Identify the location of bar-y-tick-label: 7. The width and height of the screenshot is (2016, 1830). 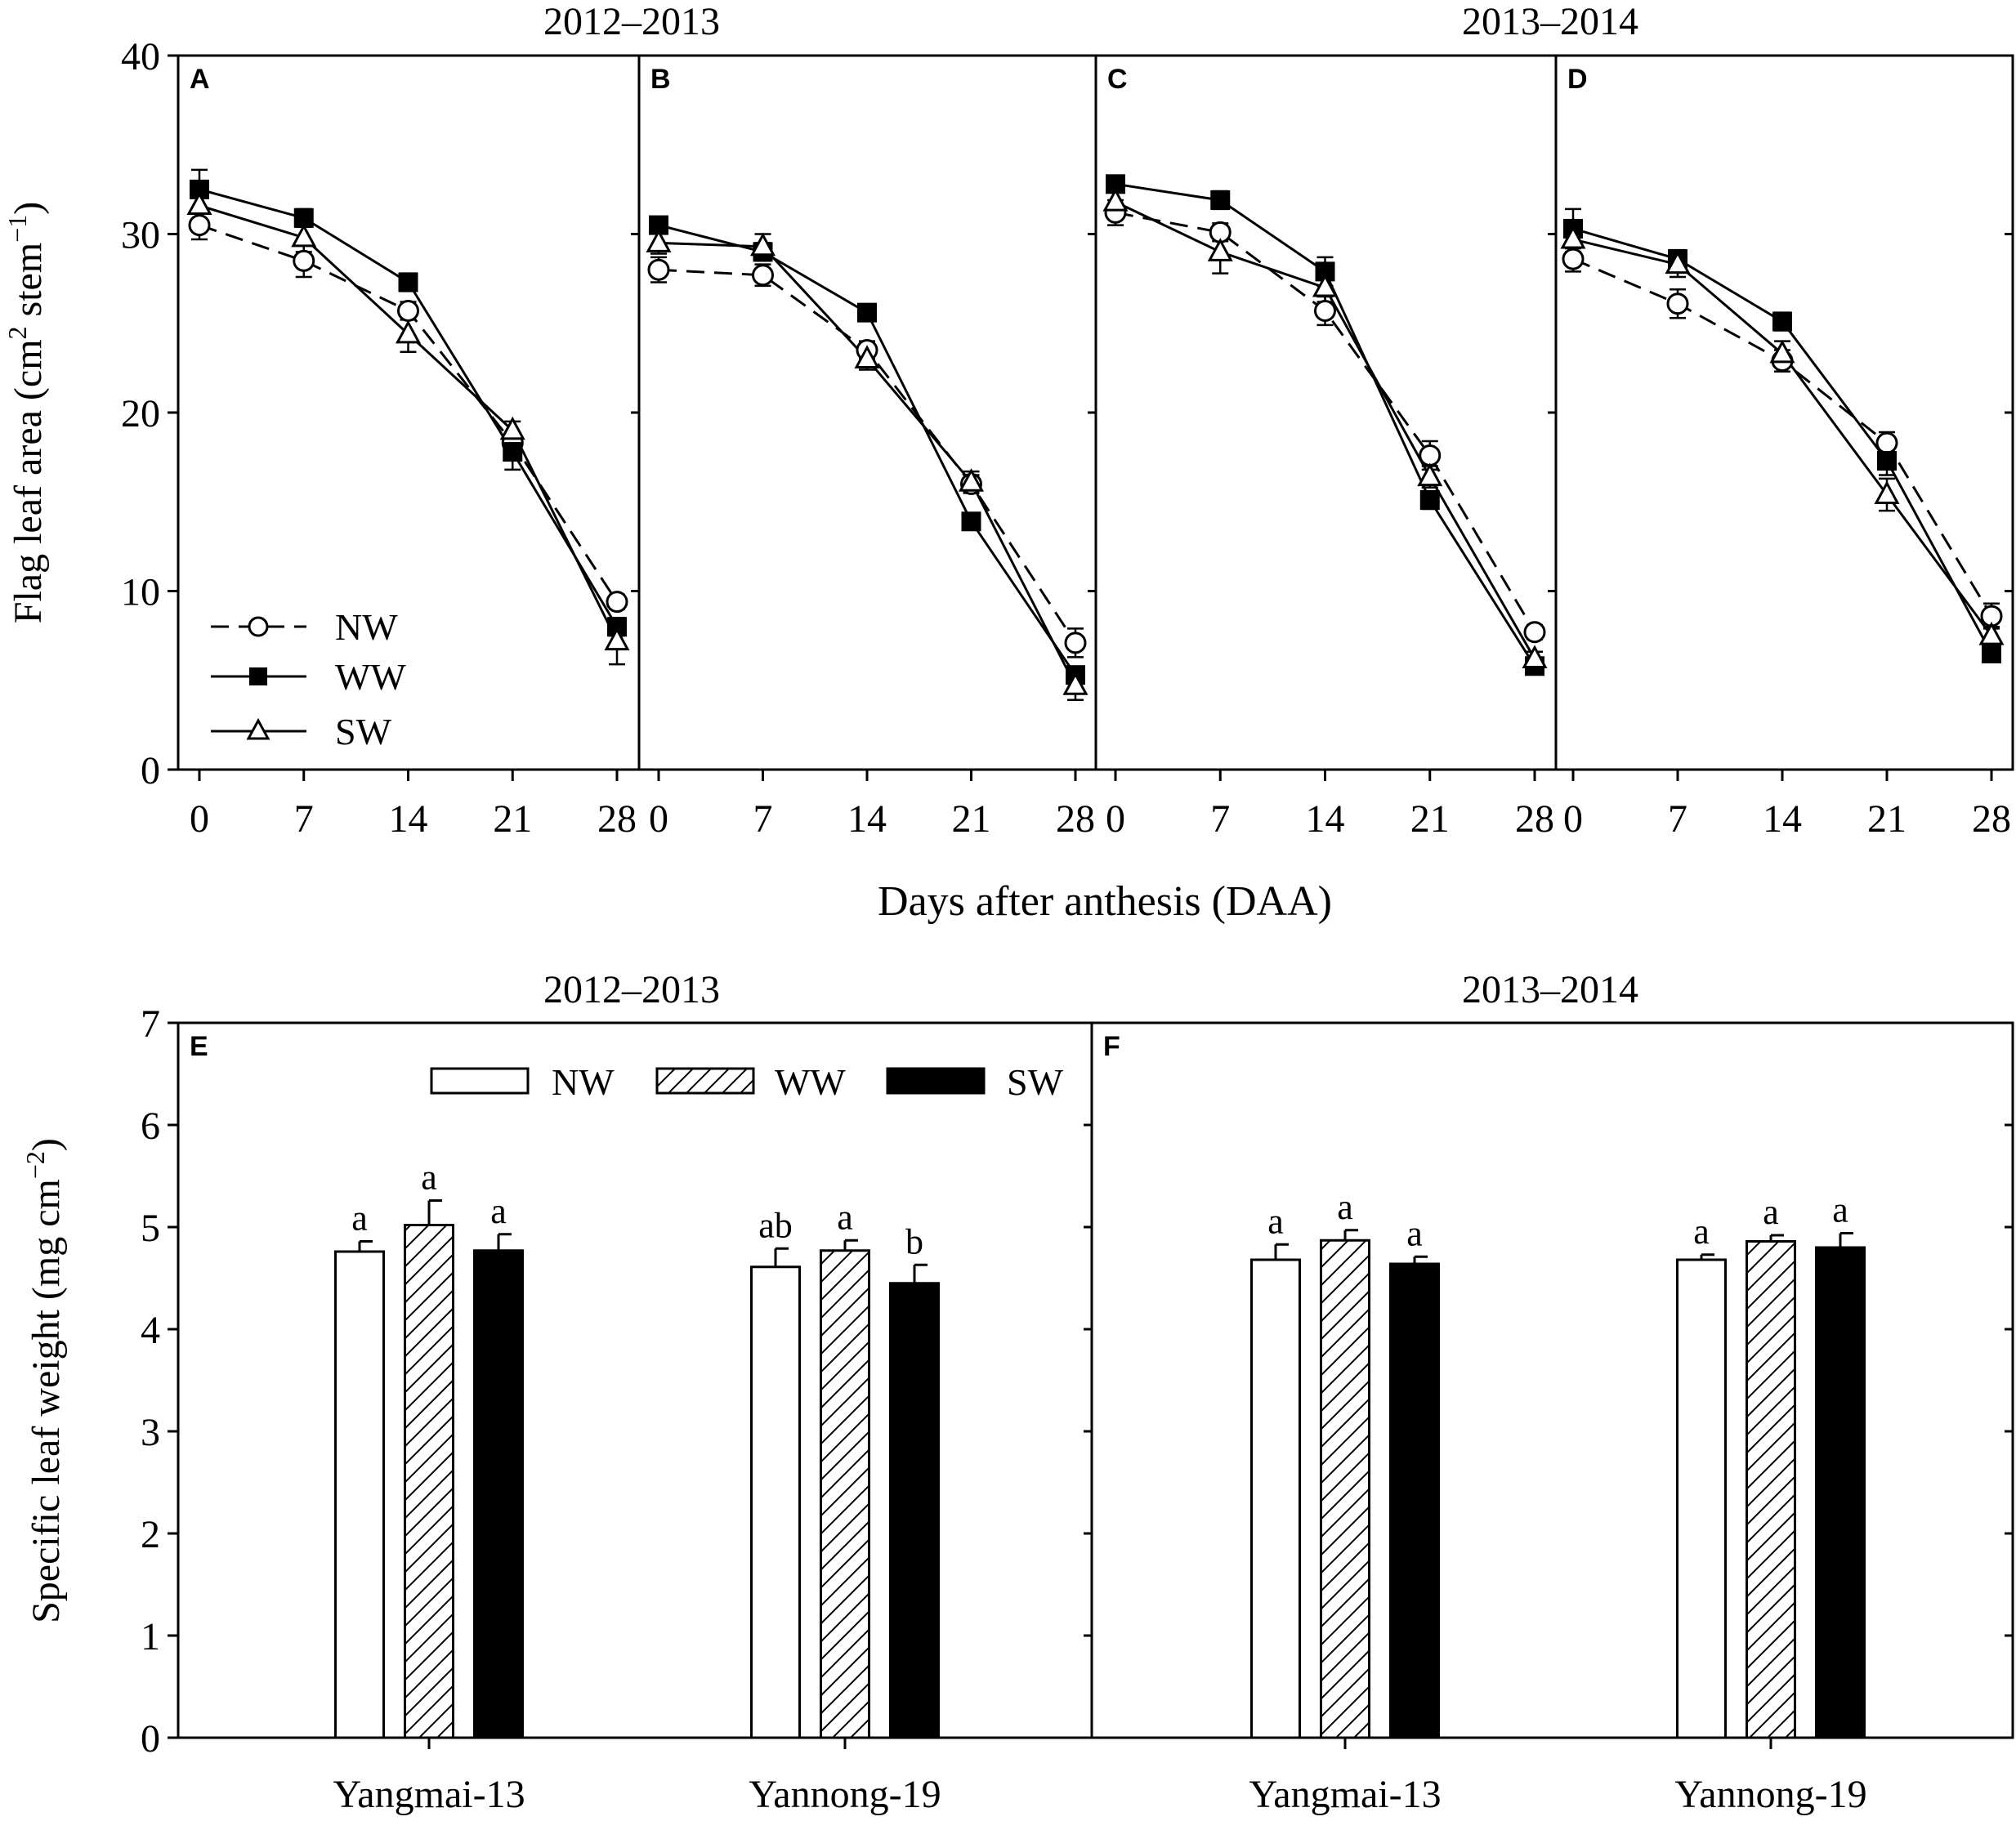
(150, 1024).